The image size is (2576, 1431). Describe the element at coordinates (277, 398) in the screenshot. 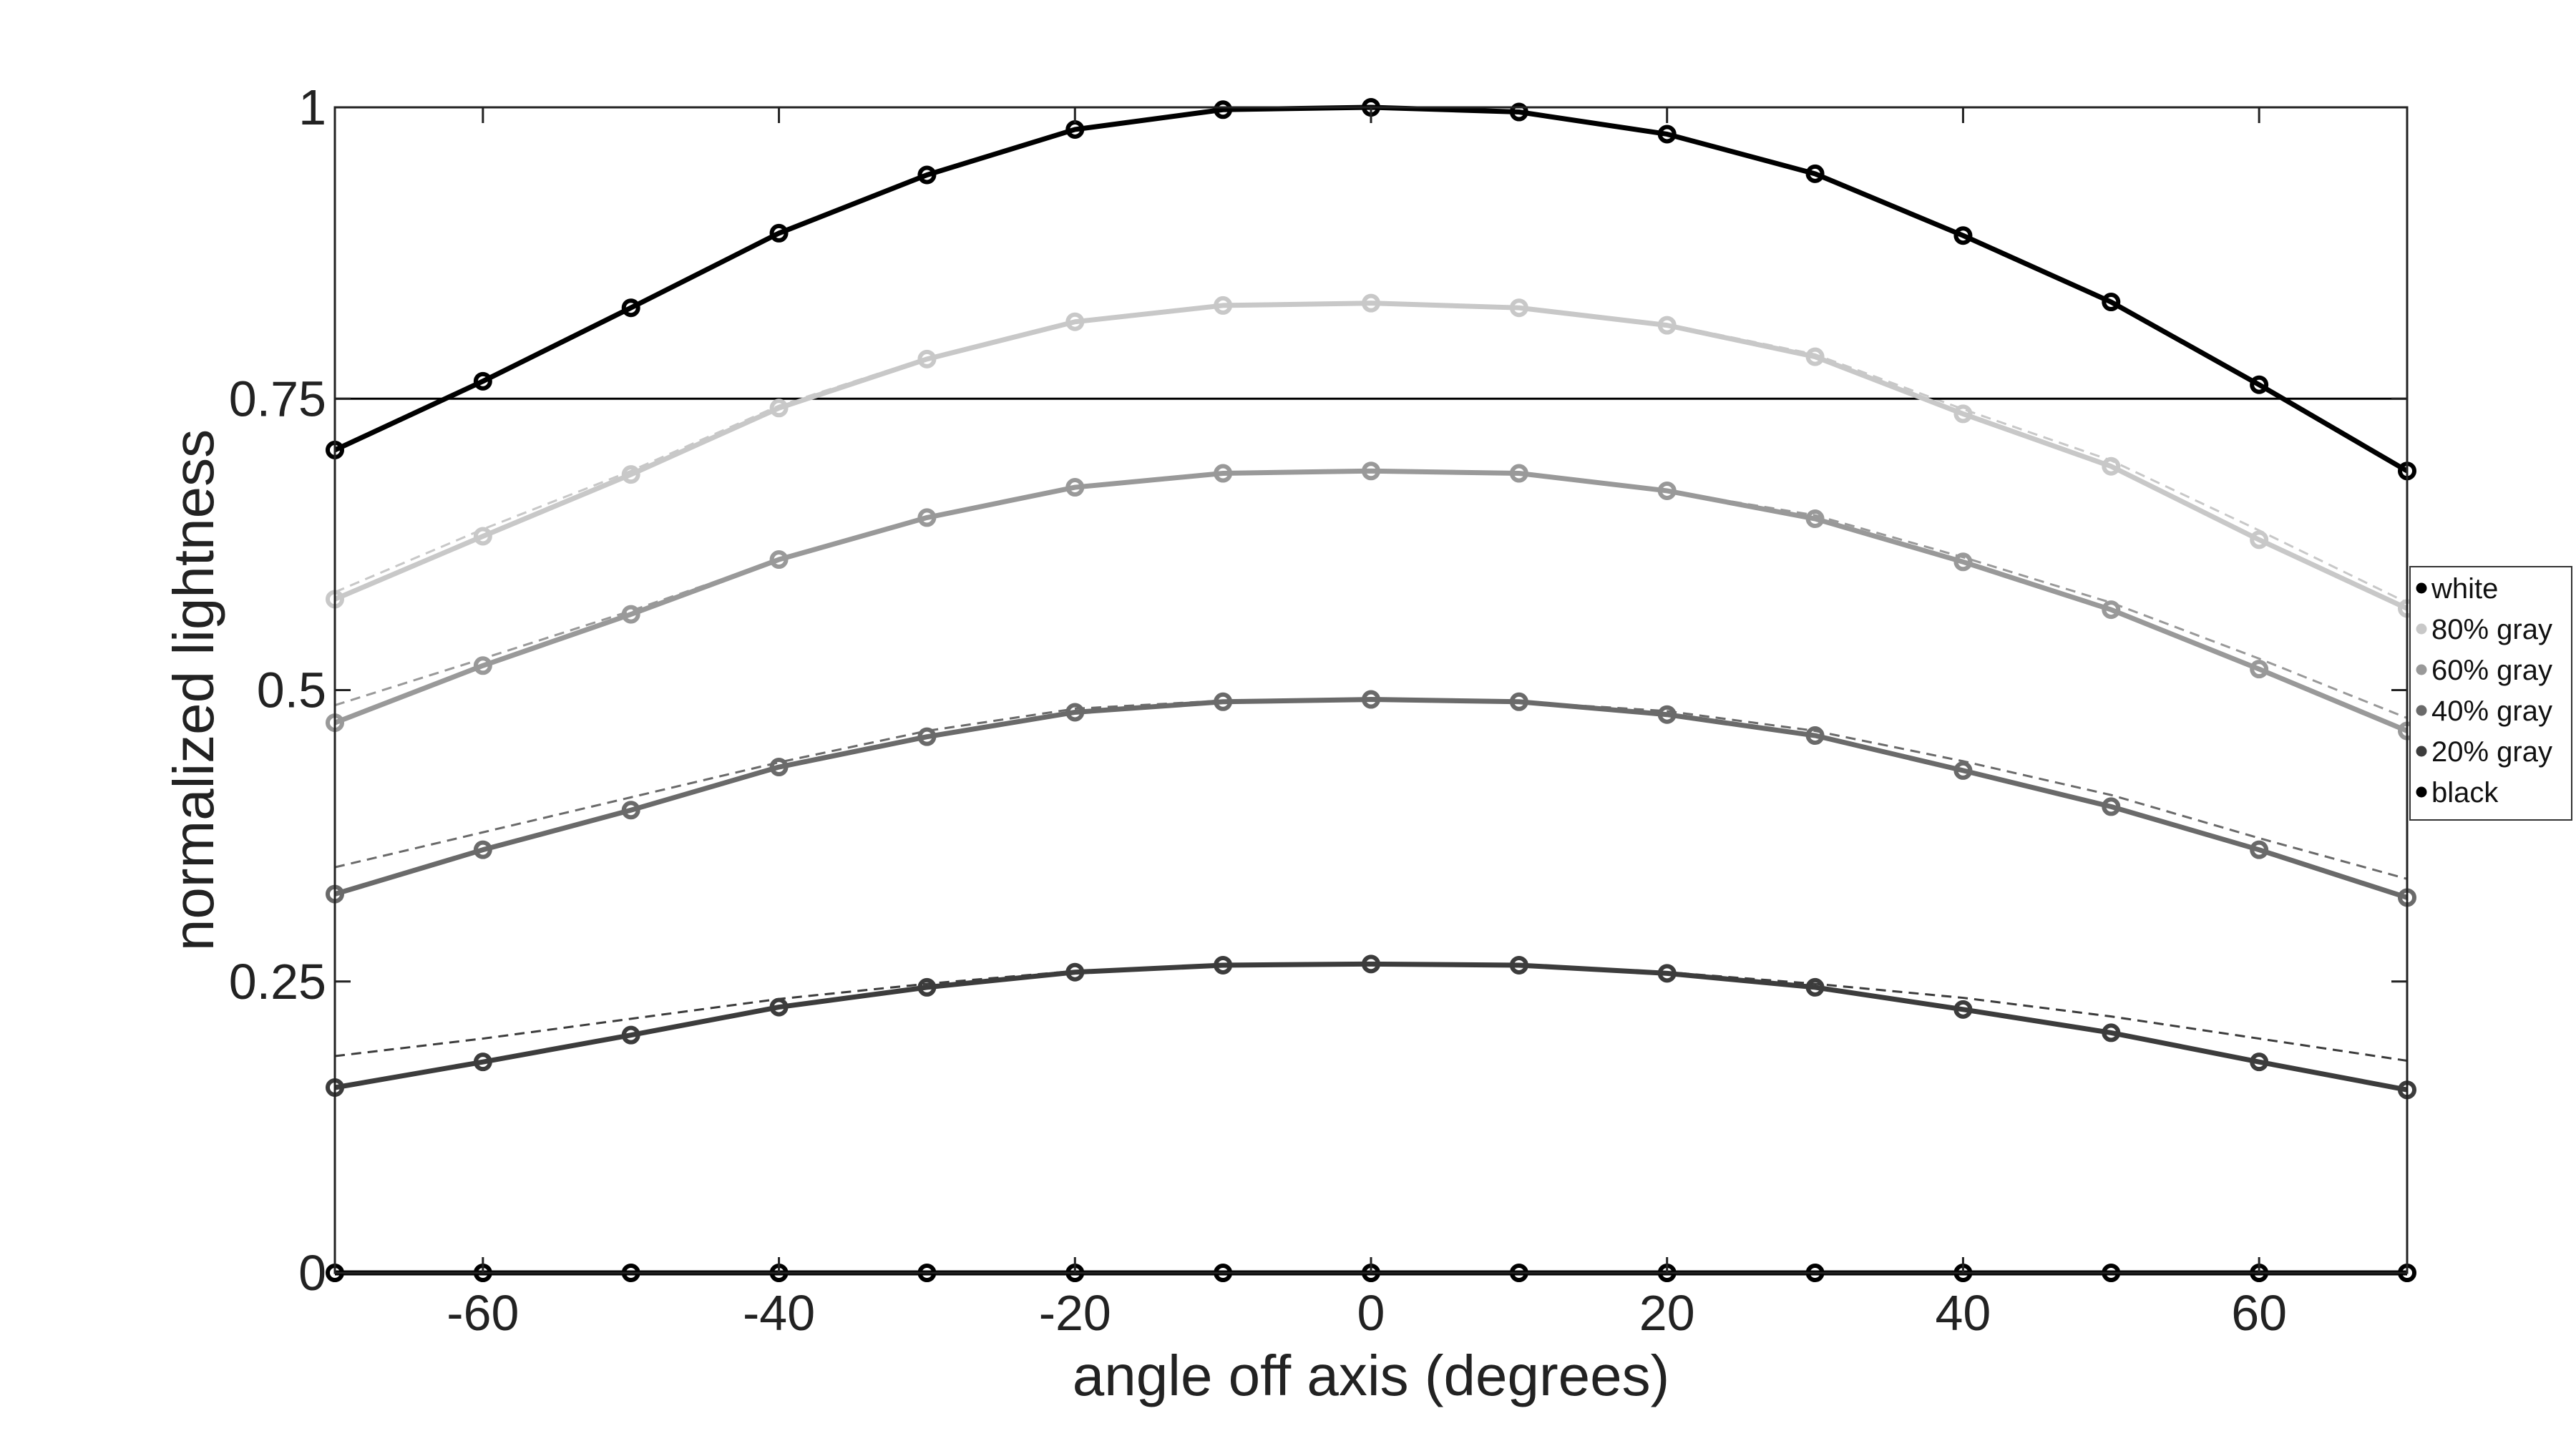

I see `y-tick-label: 0.75` at that location.